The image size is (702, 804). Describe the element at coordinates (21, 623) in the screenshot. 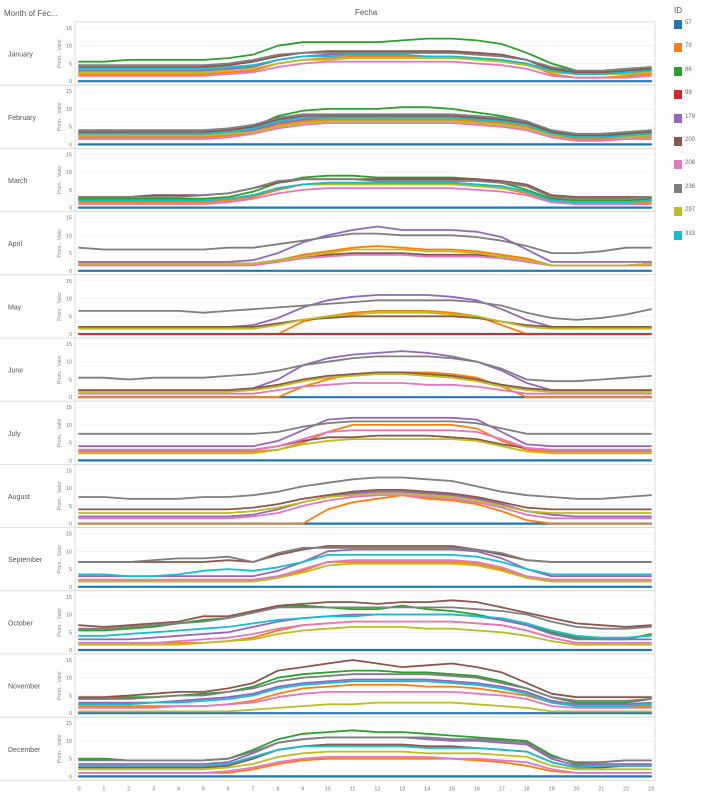

I see `month-label: October` at that location.